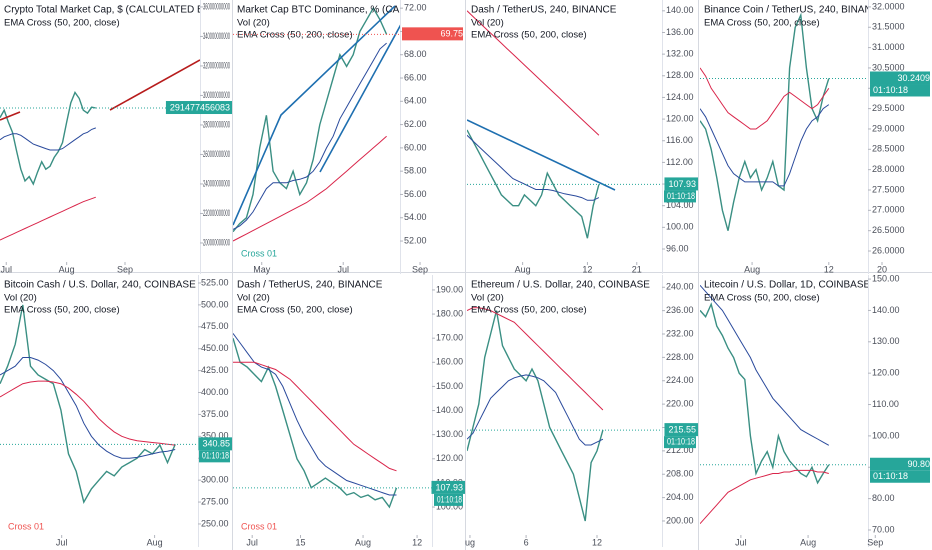 This screenshot has height=550, width=932. Describe the element at coordinates (680, 310) in the screenshot. I see `y-tick-label: 236.00` at that location.